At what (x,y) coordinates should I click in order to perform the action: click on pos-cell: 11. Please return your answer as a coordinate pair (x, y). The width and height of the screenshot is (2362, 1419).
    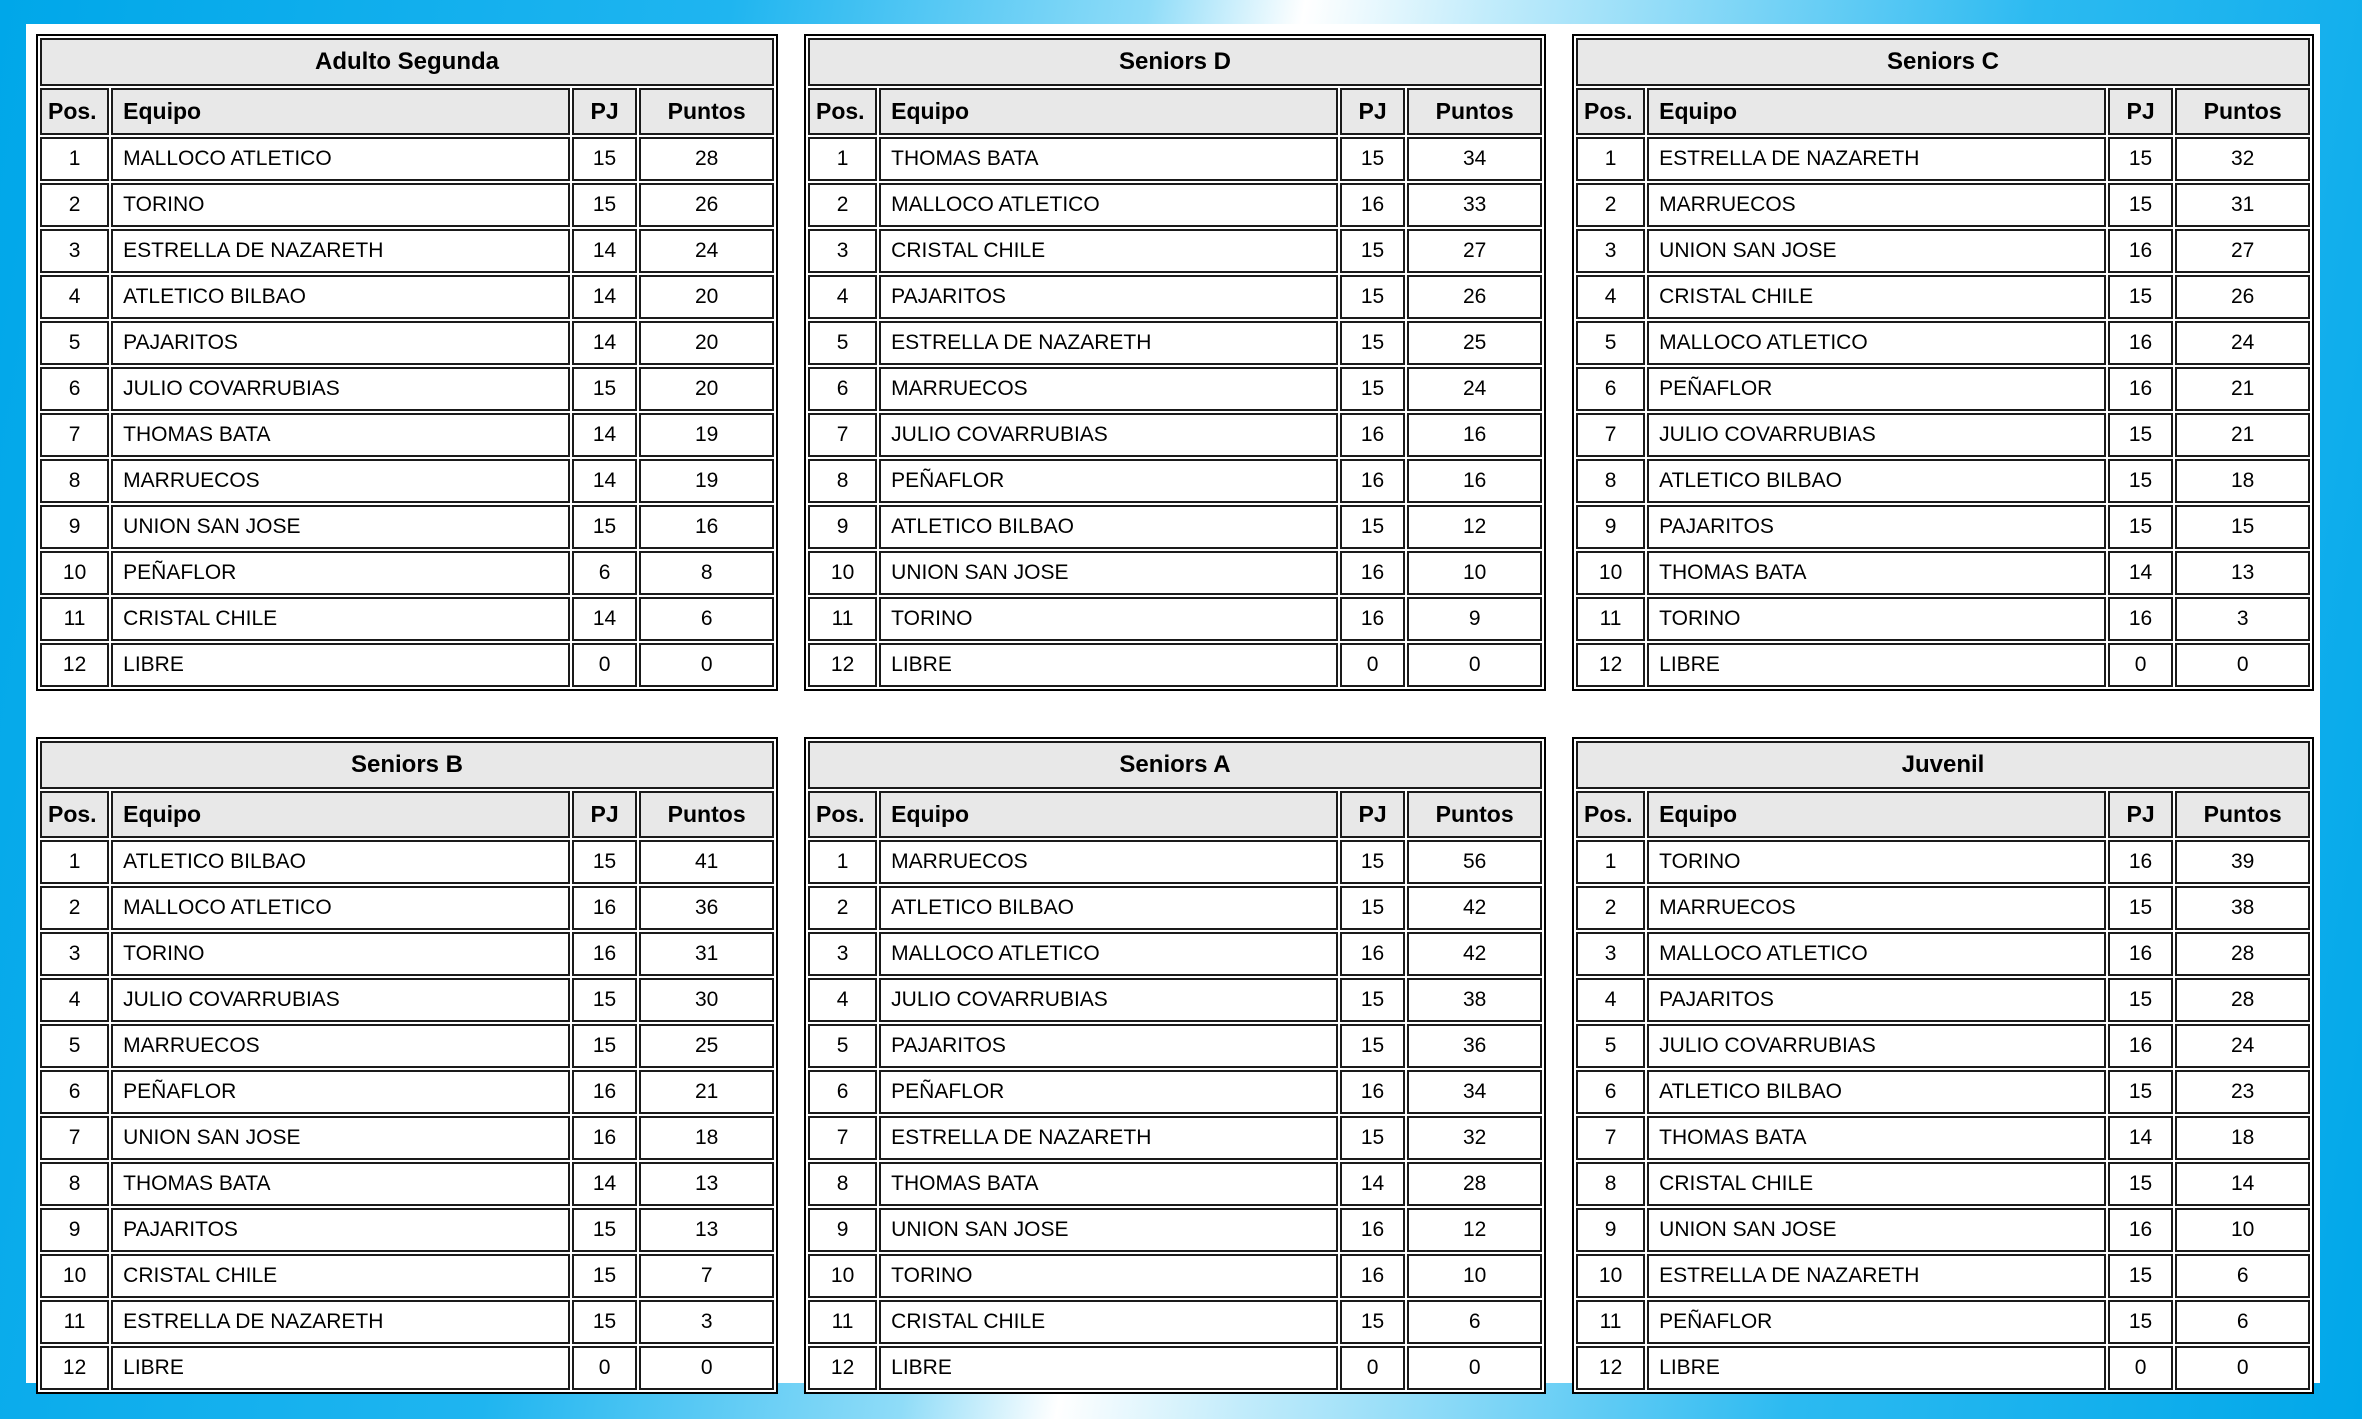
    Looking at the image, I should click on (843, 1322).